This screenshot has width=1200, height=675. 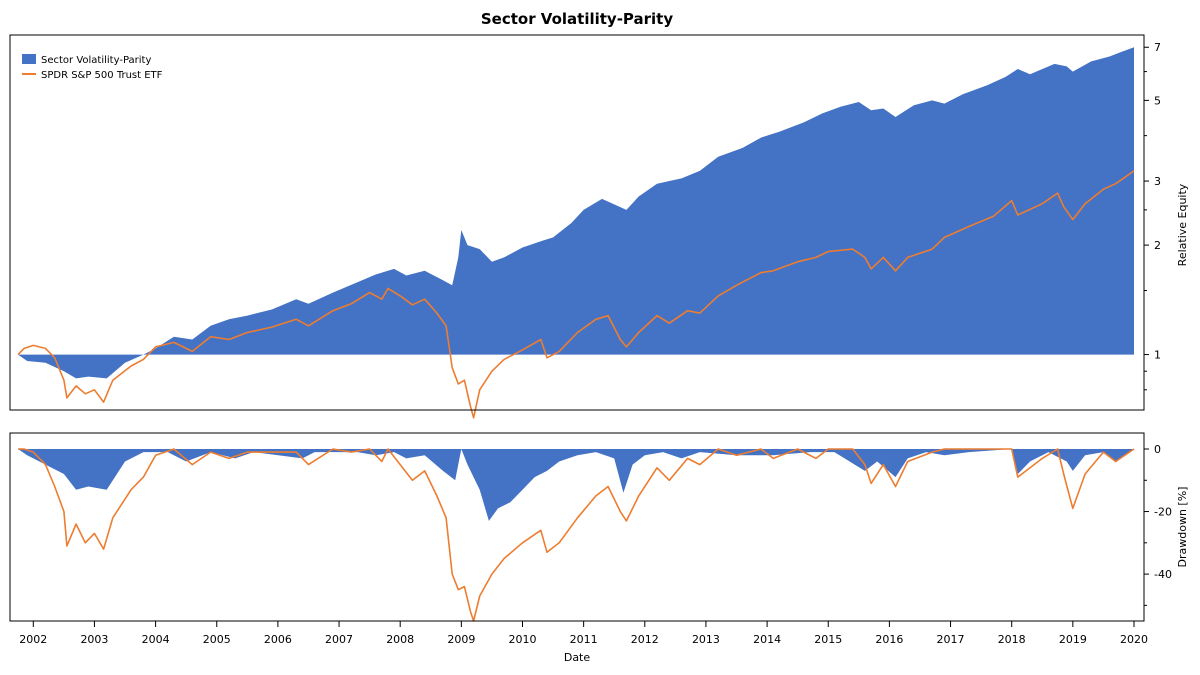 I want to click on drawdown-y-axis: 0 -20 -40, so click(x=1158, y=524).